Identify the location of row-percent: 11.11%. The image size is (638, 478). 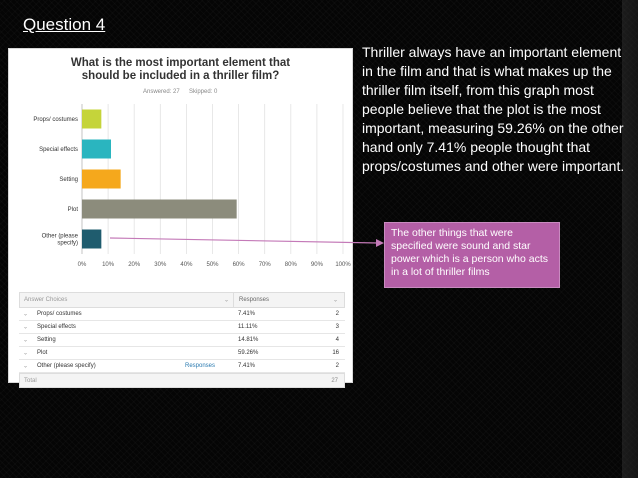
(248, 327).